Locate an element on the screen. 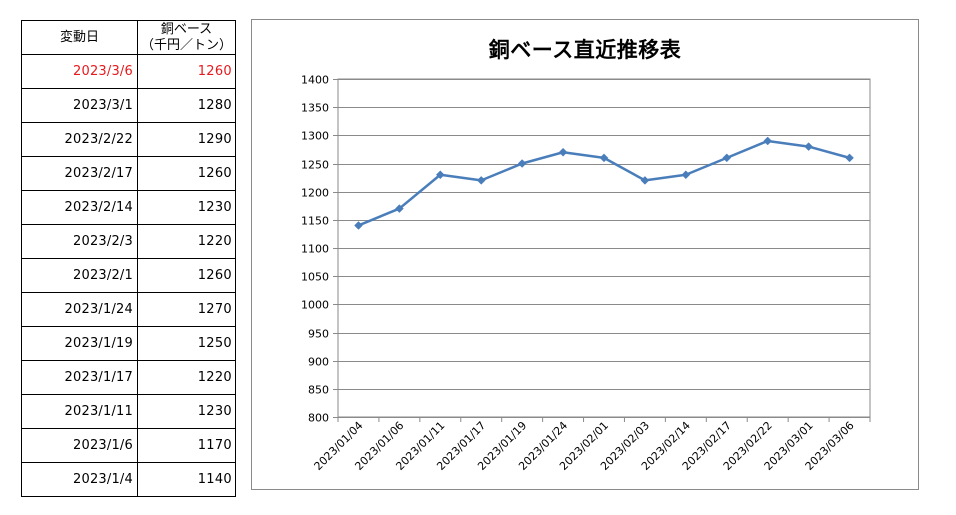 This screenshot has height=515, width=956. header-copper-base-line1: 銅ベース is located at coordinates (186, 29).